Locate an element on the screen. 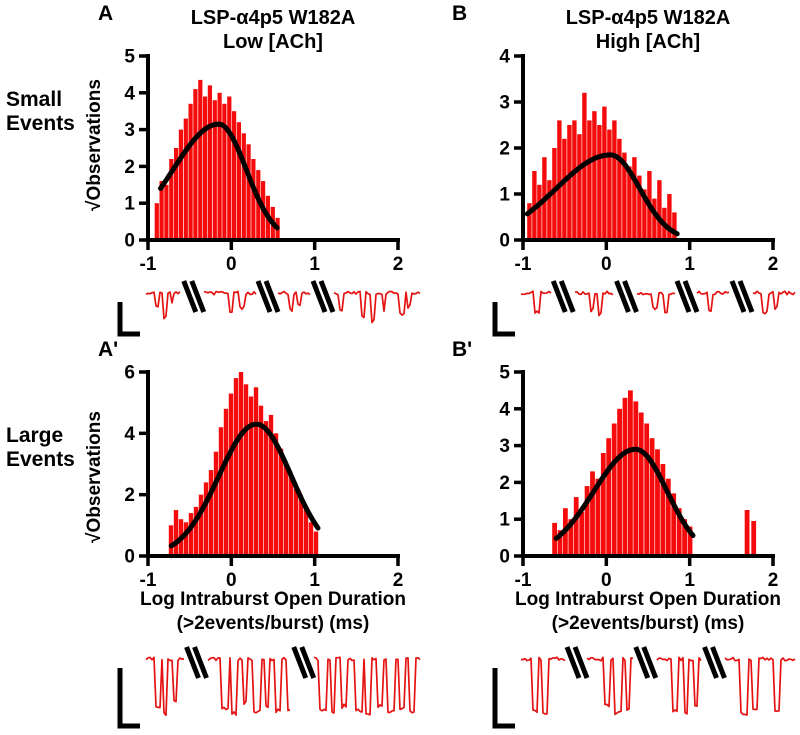 The image size is (800, 735). panel-letter-b-prime: B' is located at coordinates (462, 349).